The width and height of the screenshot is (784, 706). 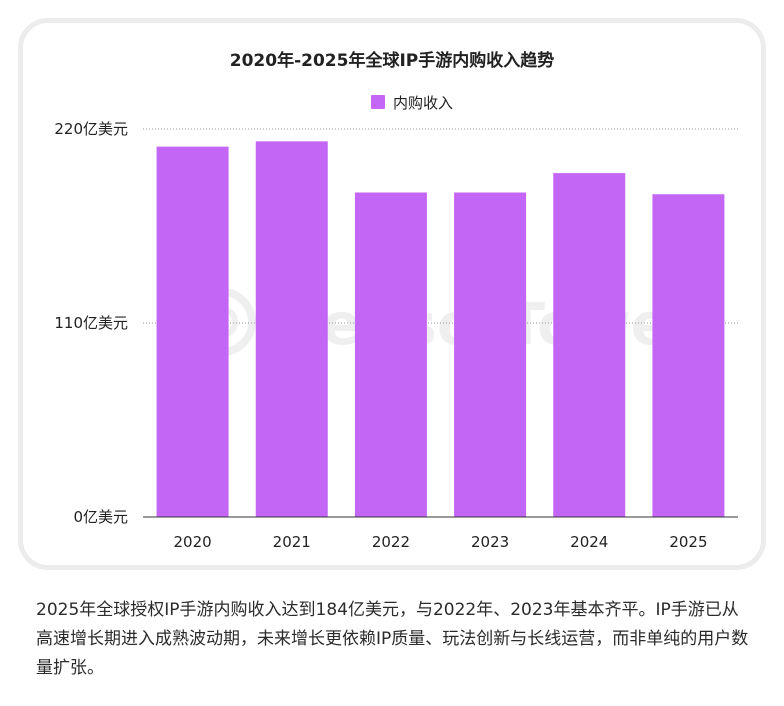 What do you see at coordinates (390, 354) in the screenshot?
I see `bar-2022` at bounding box center [390, 354].